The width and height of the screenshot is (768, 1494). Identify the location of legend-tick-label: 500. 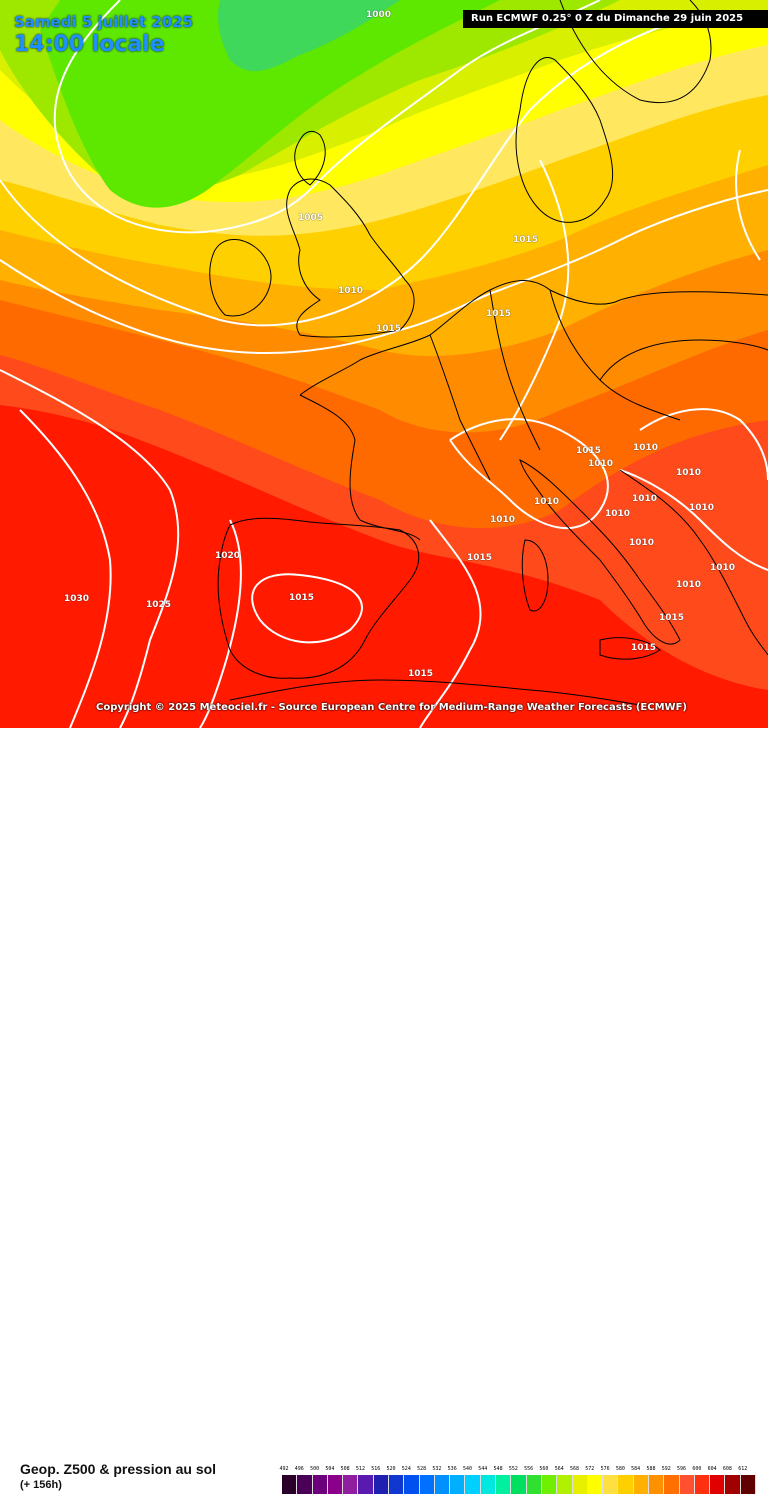
(315, 1469).